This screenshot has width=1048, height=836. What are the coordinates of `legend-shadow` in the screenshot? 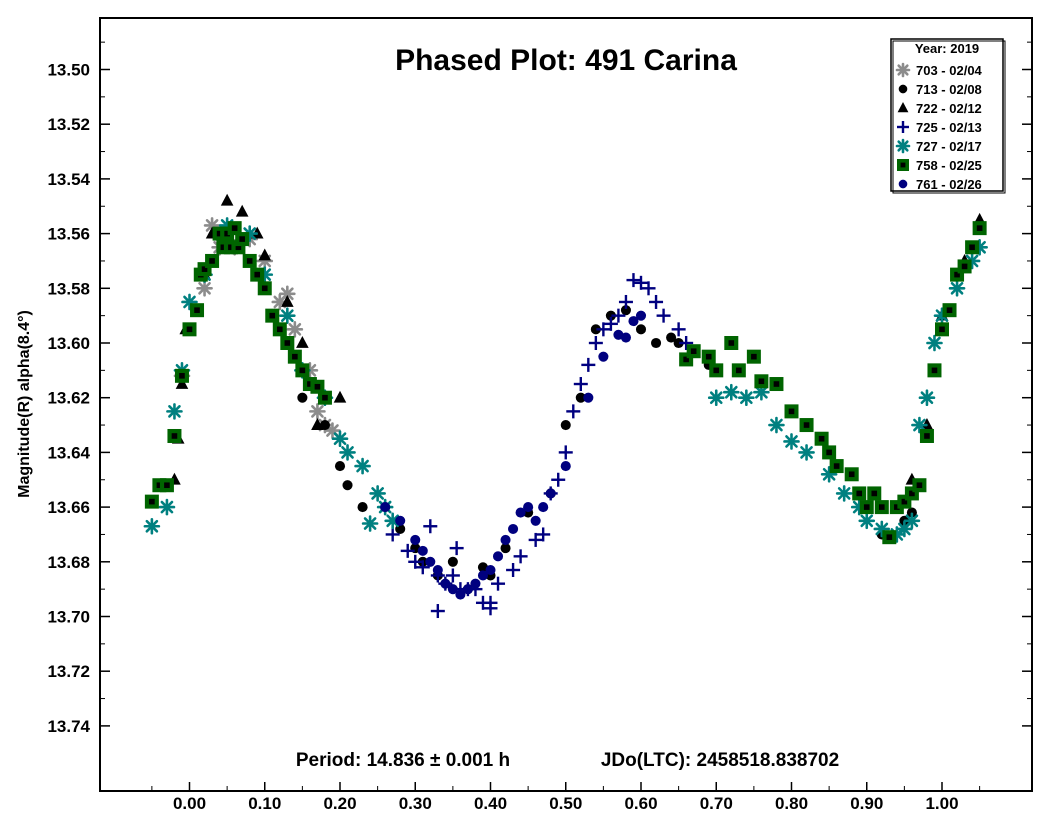 It's located at (949, 117).